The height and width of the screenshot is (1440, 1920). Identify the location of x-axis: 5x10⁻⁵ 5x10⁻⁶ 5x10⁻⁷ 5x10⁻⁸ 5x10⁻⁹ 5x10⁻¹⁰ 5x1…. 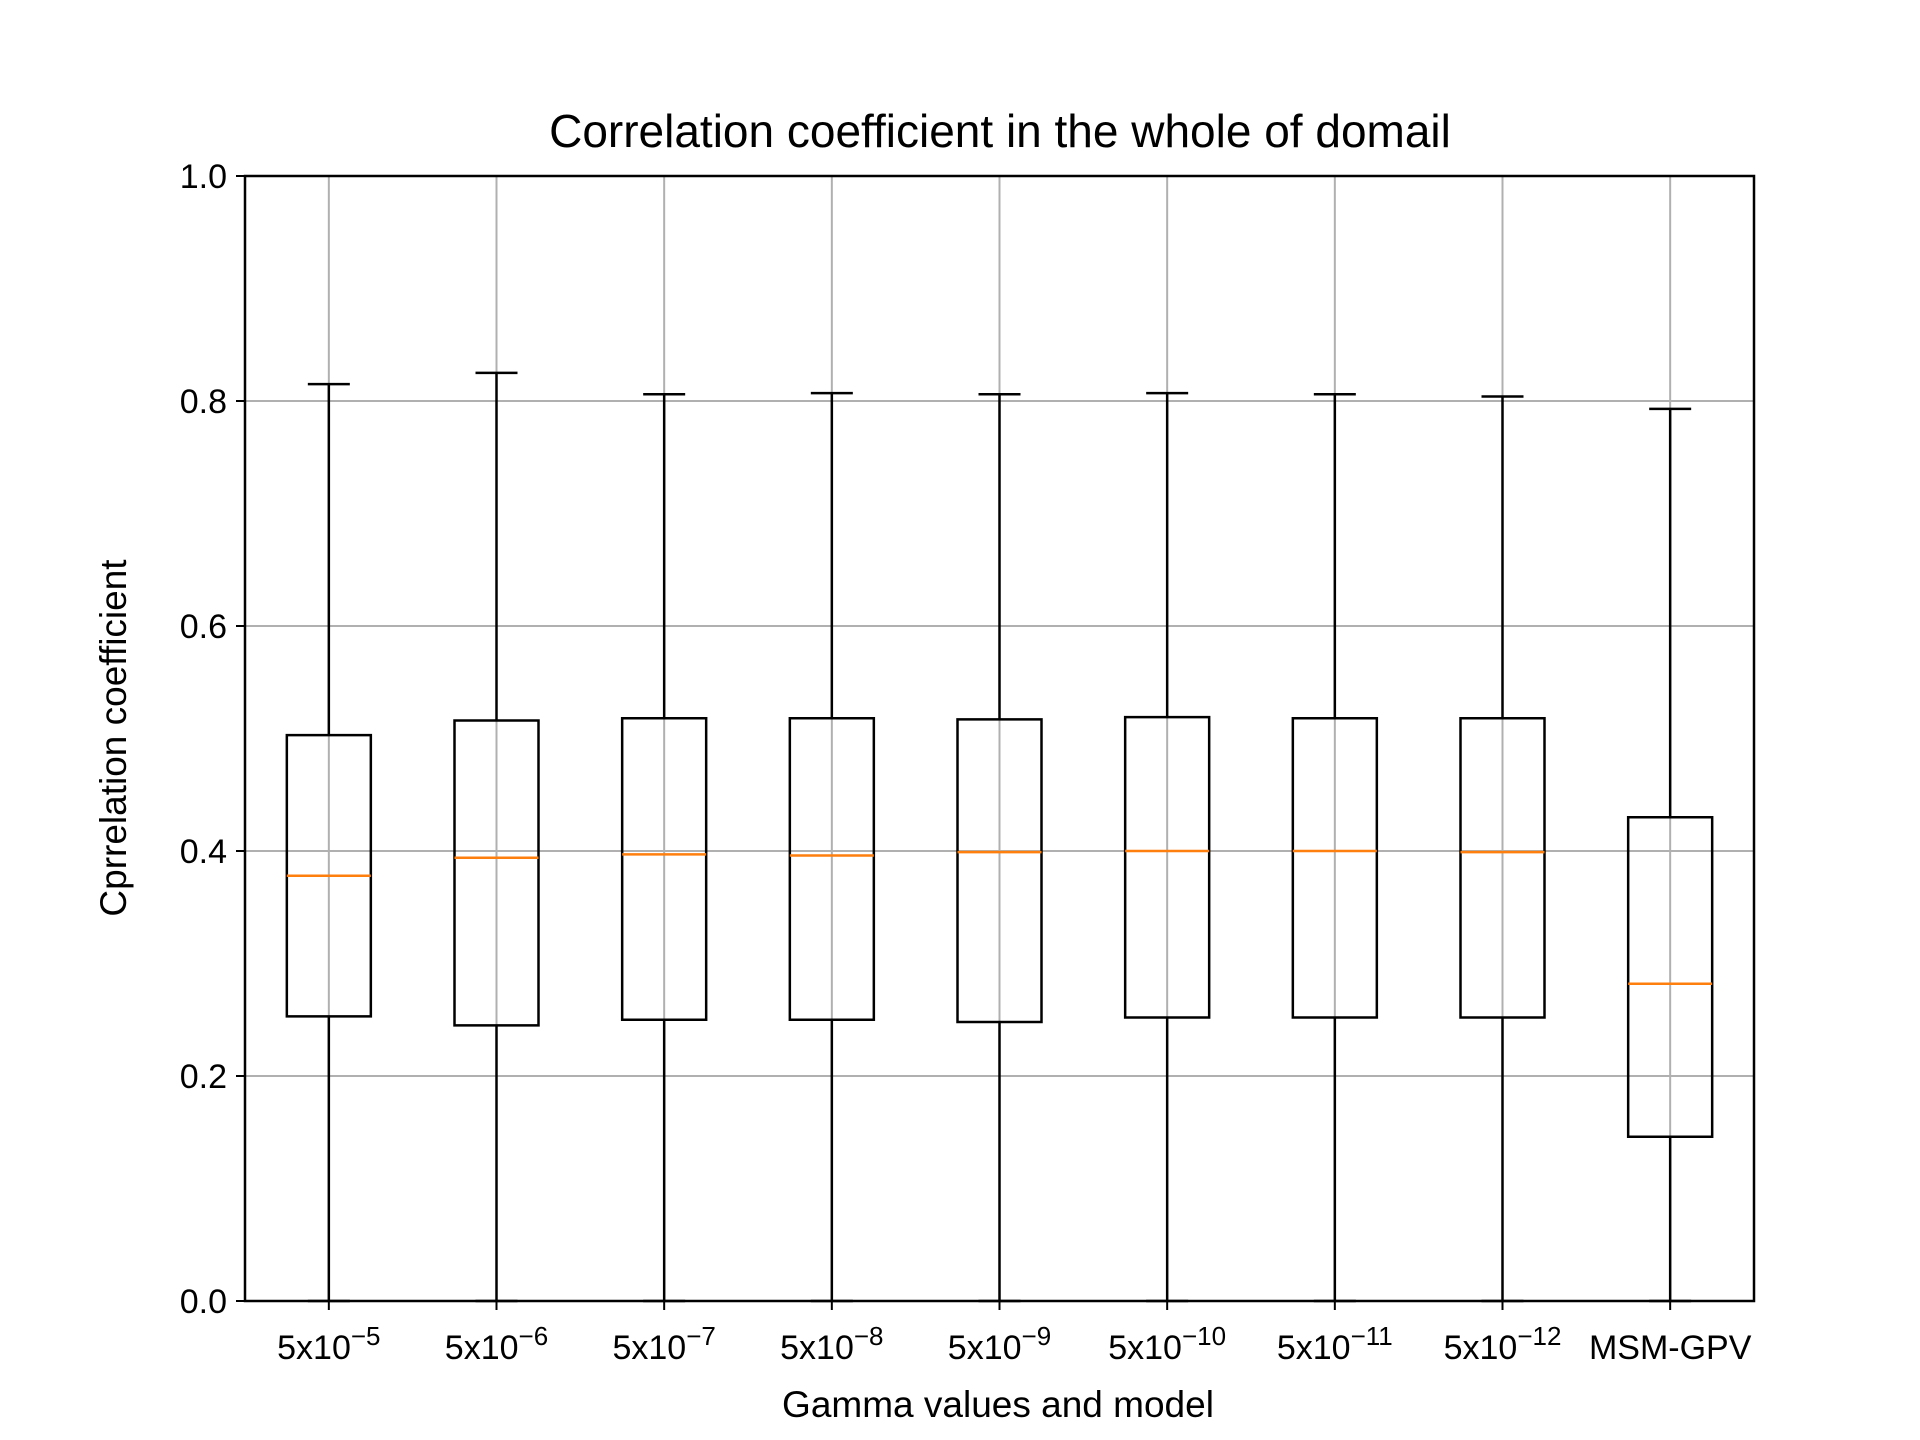
(1014, 1334).